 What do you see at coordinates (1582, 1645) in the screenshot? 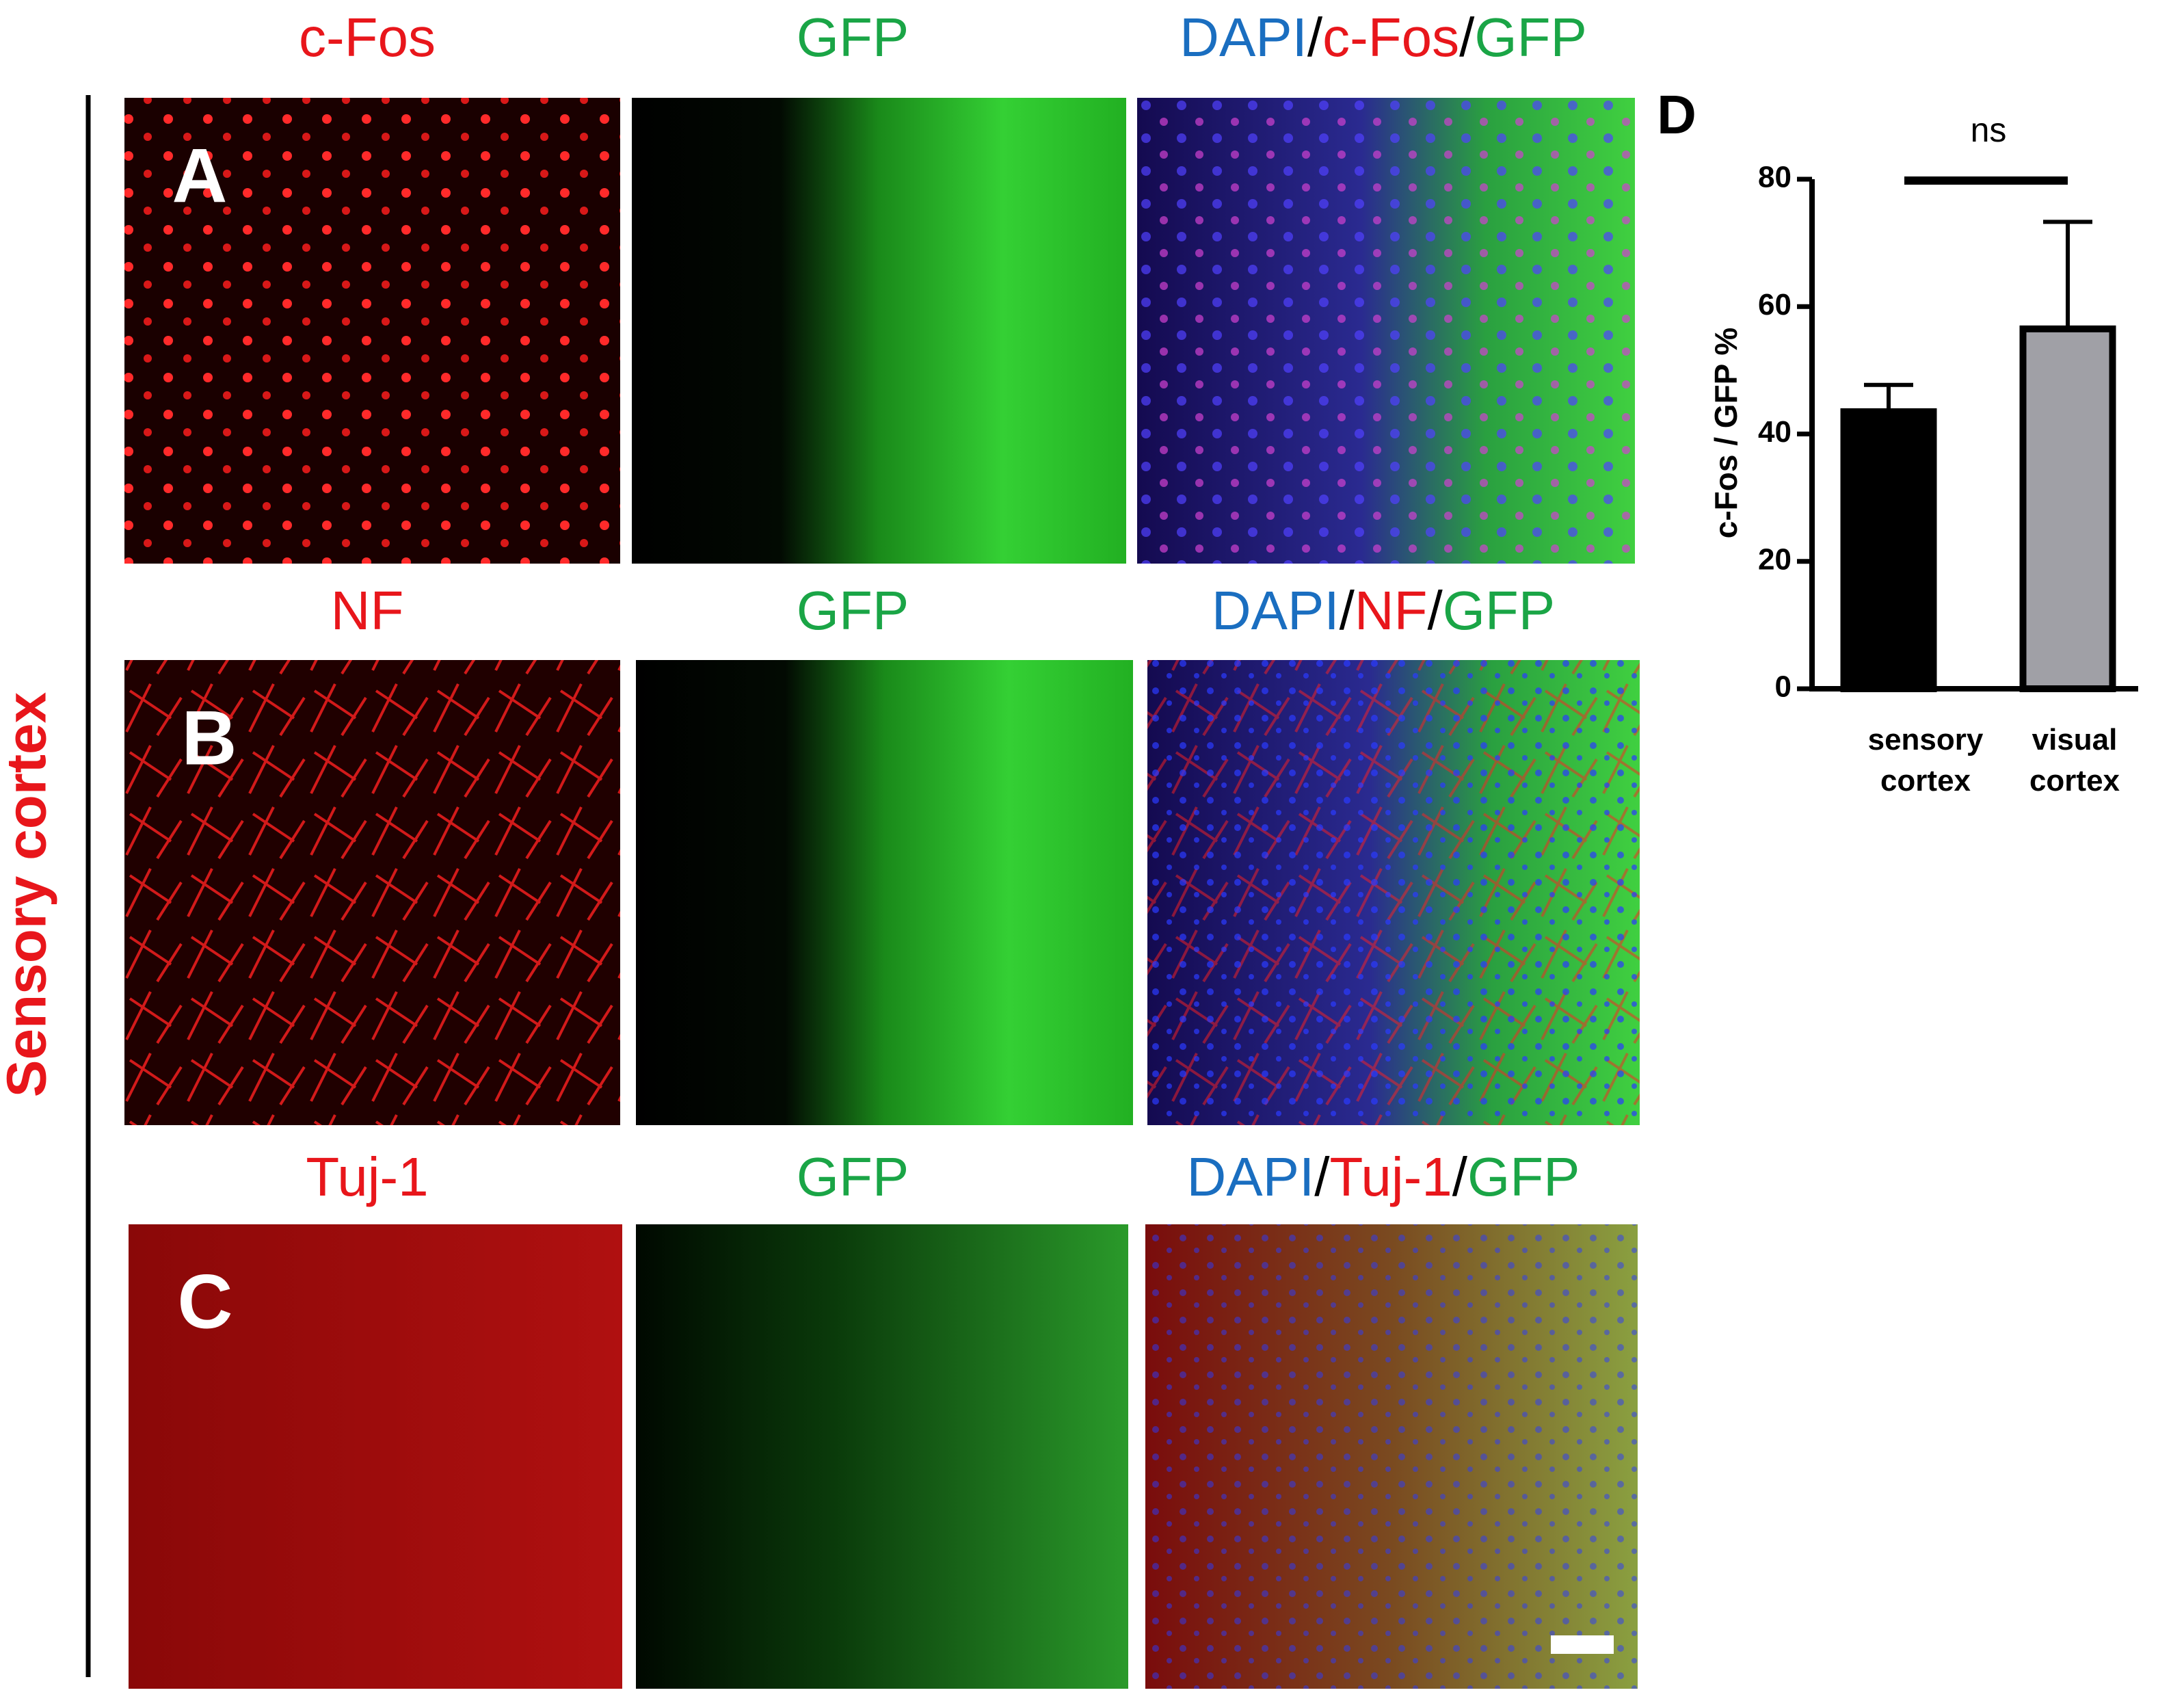
I see `scale-bar` at bounding box center [1582, 1645].